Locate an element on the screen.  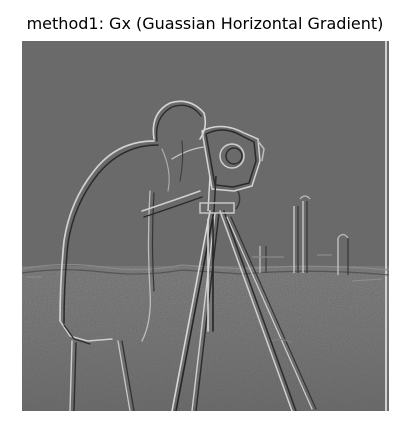
foreground-details is located at coordinates (205, 310).